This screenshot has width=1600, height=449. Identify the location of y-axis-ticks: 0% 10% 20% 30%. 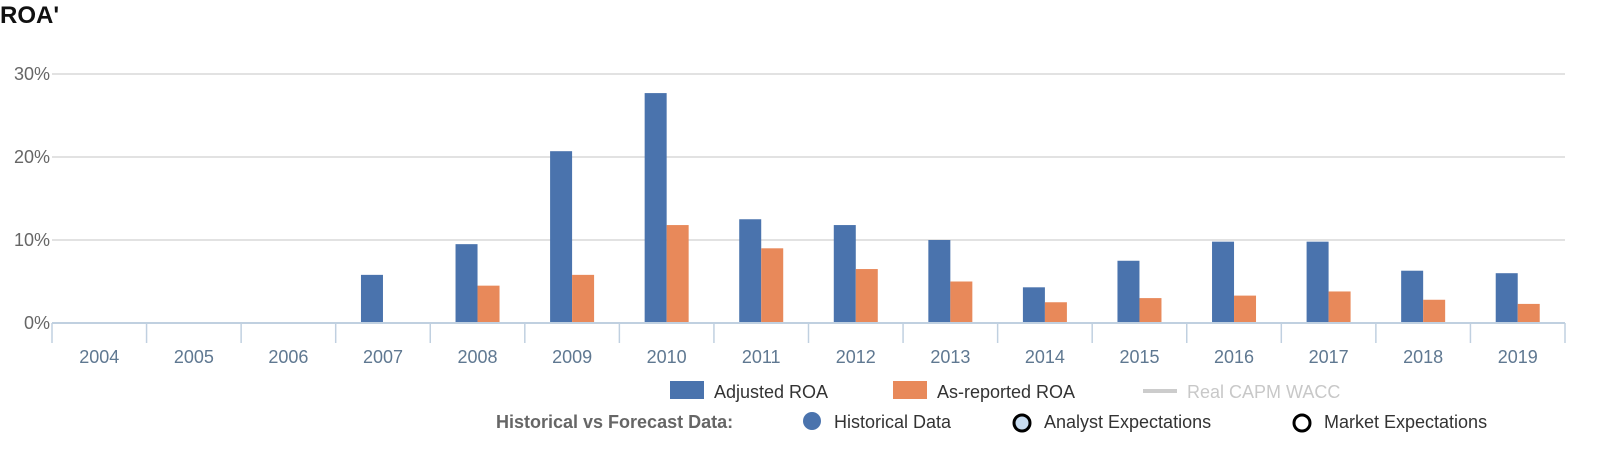
(32, 198).